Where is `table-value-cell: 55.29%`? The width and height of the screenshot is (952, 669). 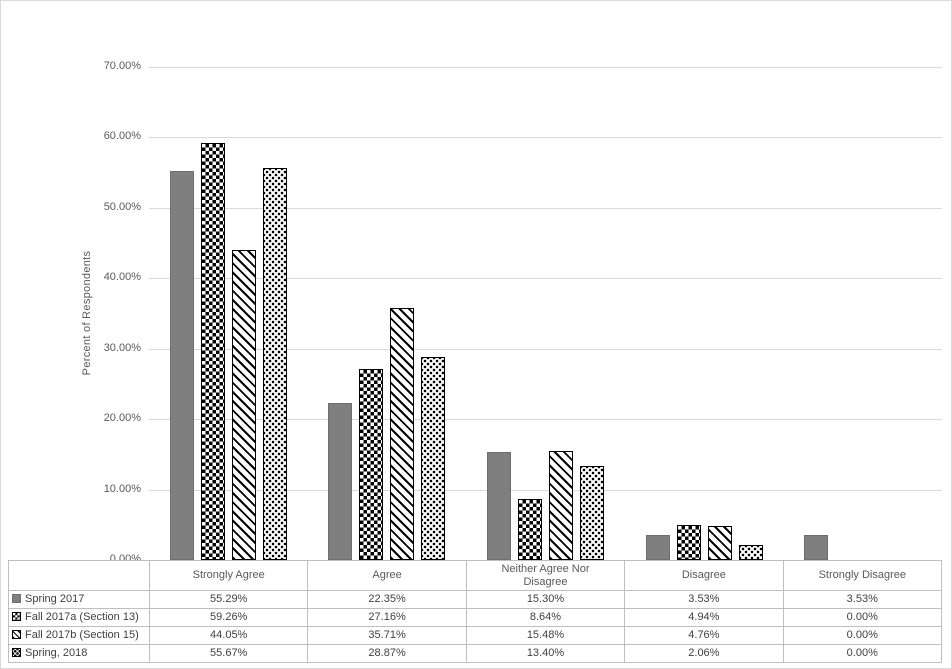
table-value-cell: 55.29% is located at coordinates (228, 599).